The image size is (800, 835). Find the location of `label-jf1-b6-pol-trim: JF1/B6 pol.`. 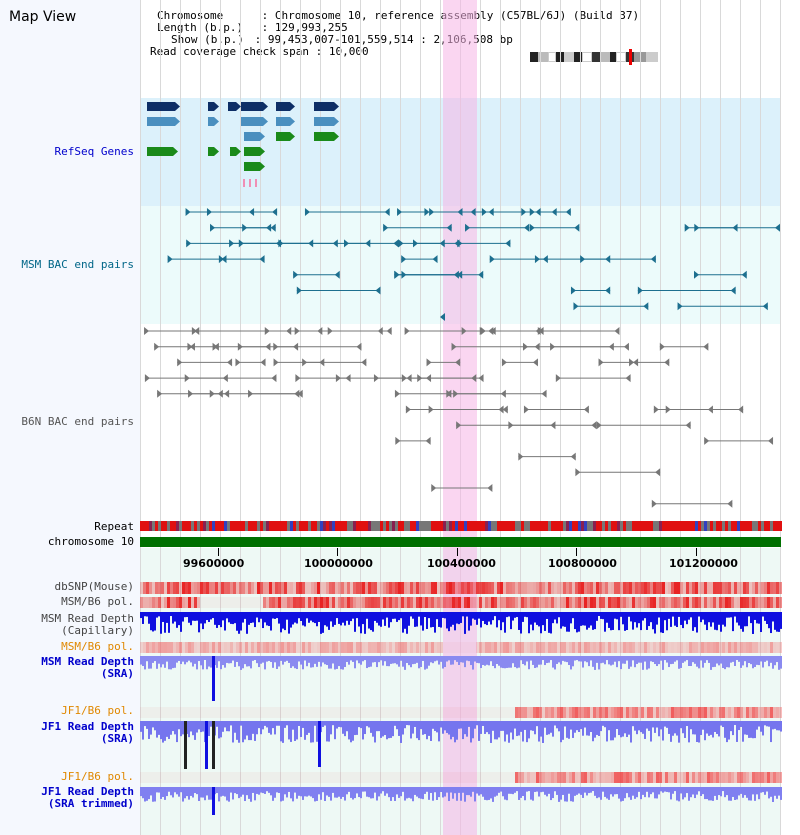

label-jf1-b6-pol-trim: JF1/B6 pol. is located at coordinates (97, 776).